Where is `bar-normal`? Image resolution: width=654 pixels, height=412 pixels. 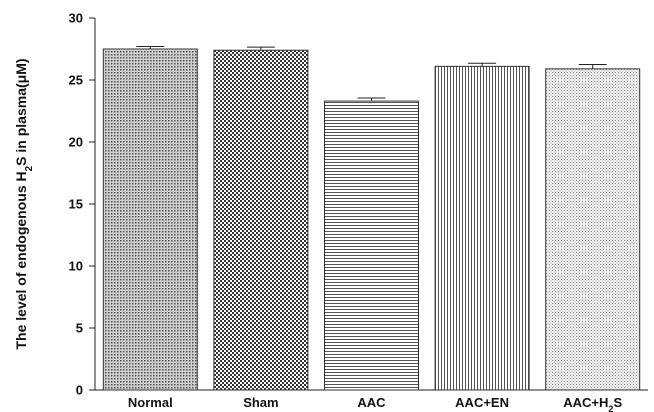 bar-normal is located at coordinates (150, 219).